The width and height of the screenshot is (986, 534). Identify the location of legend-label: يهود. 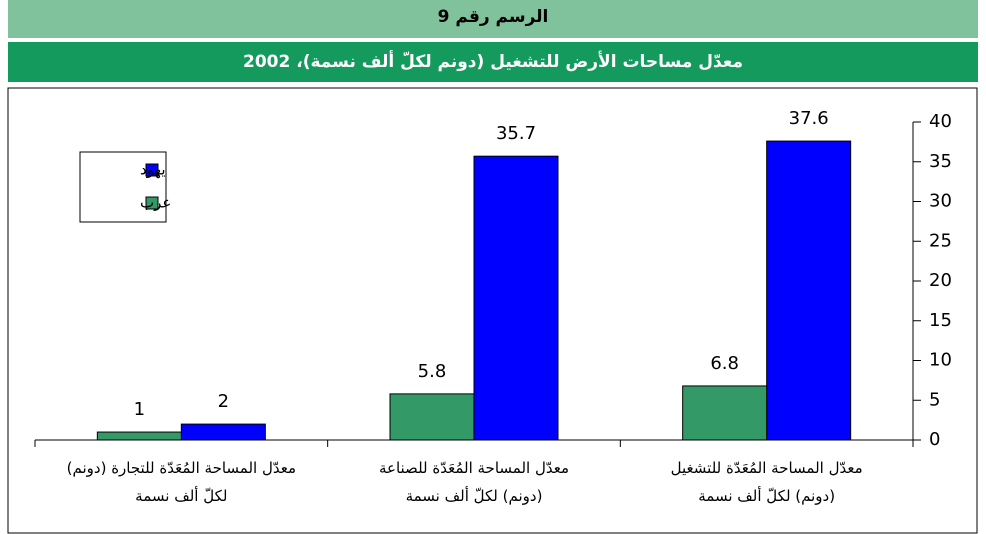
(153, 170).